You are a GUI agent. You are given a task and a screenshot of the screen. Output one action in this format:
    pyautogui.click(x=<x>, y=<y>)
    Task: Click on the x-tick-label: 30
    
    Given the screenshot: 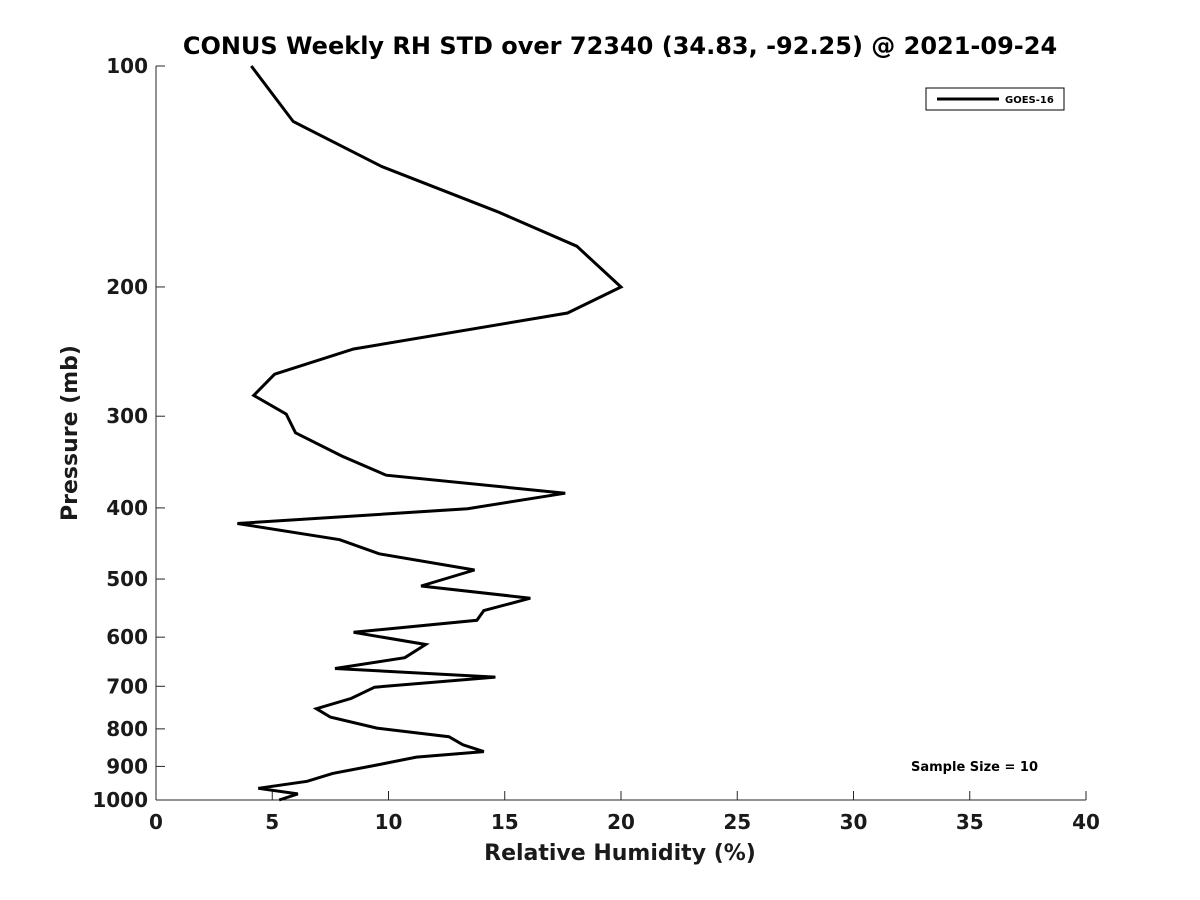 What is the action you would take?
    pyautogui.click(x=854, y=822)
    